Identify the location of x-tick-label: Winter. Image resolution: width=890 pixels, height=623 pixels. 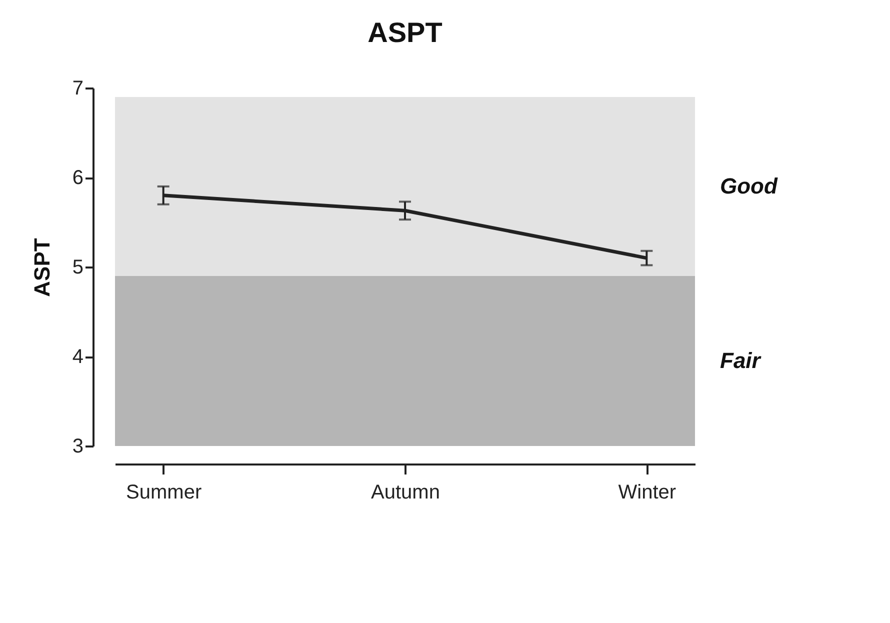
(647, 493).